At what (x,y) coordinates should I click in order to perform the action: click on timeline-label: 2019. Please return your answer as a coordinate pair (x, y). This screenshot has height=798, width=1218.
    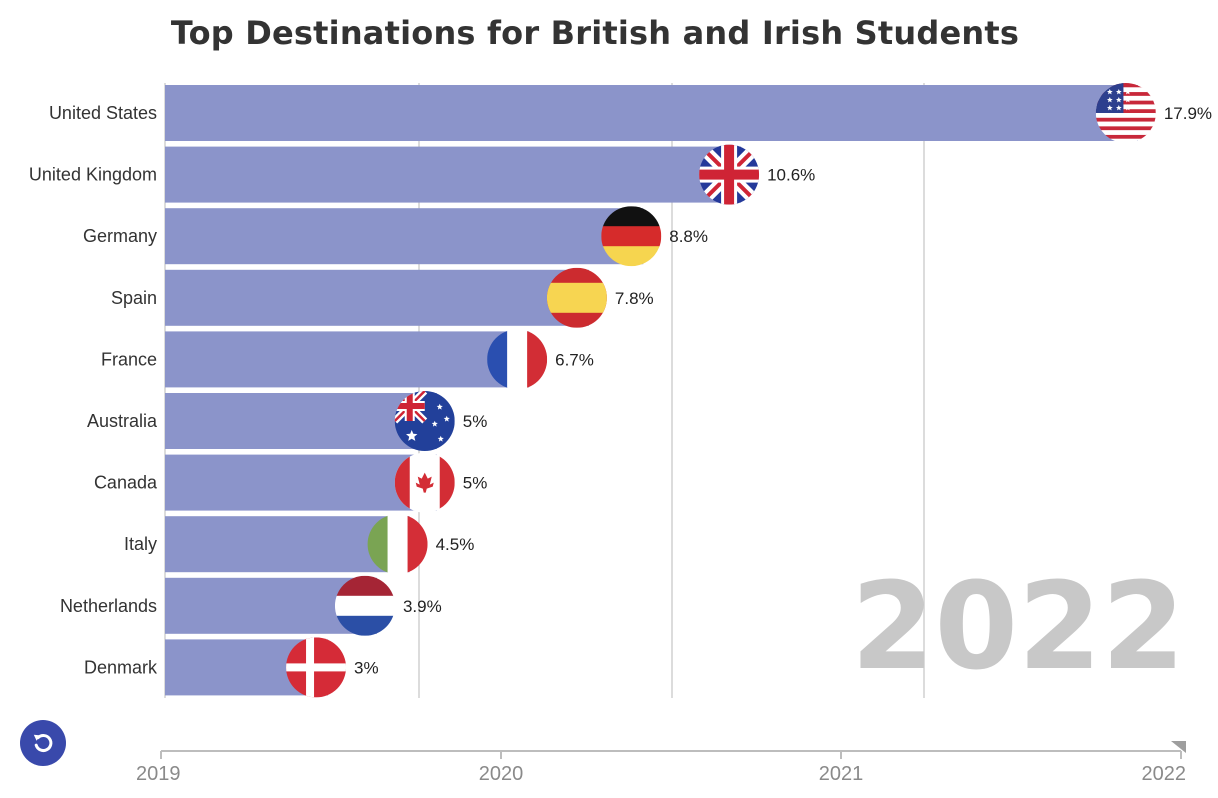
    Looking at the image, I should click on (158, 774).